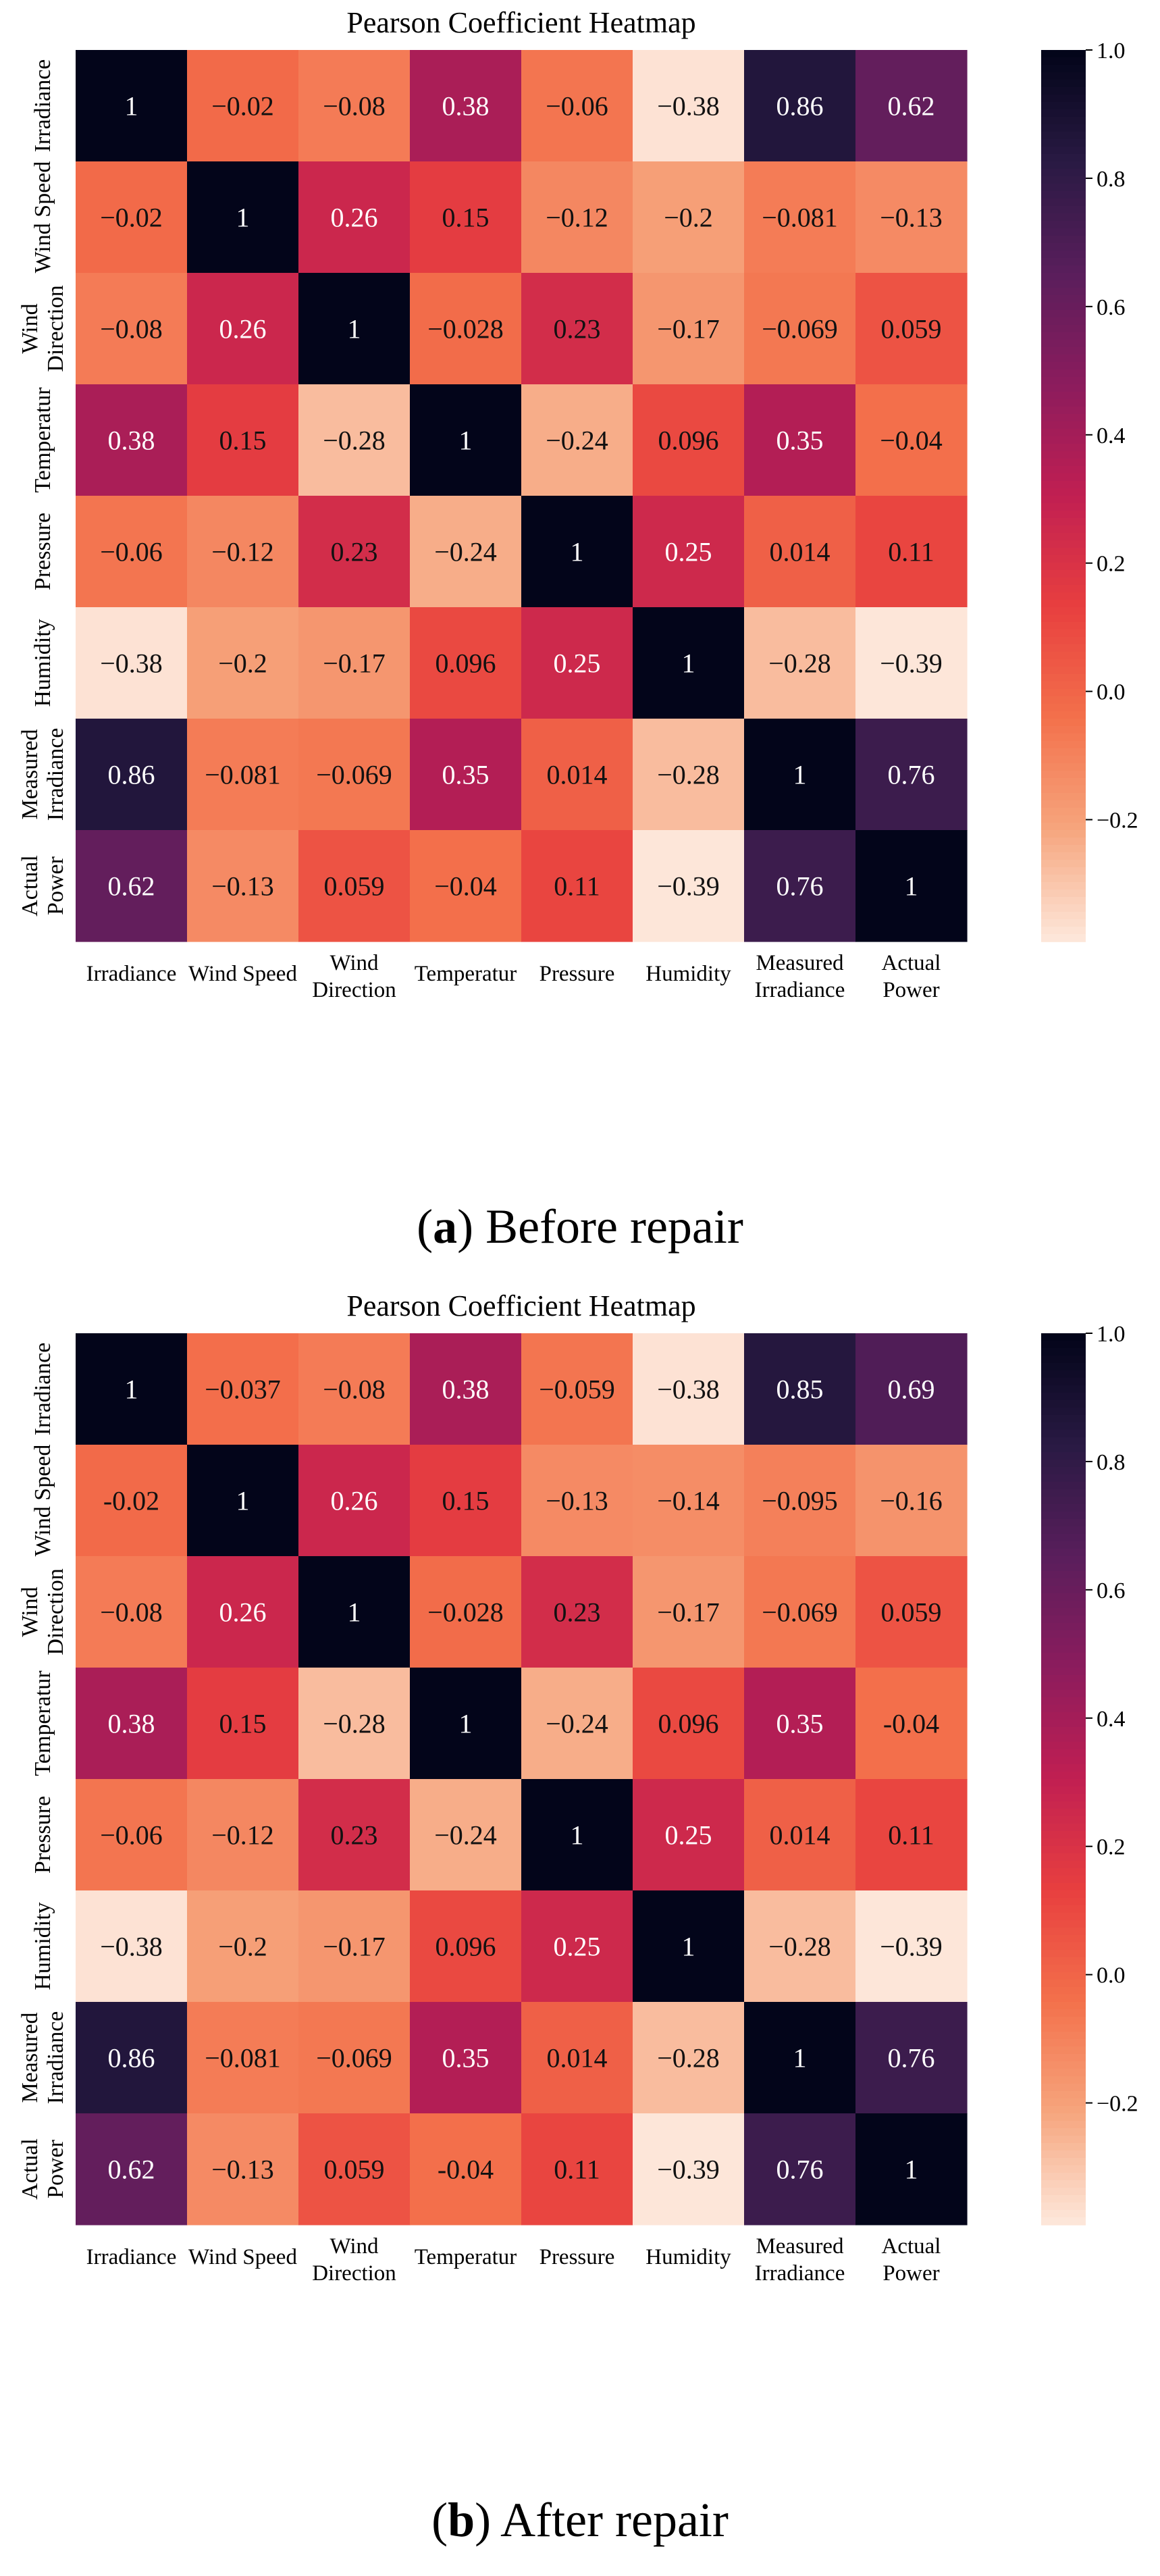  Describe the element at coordinates (42, 551) in the screenshot. I see `heatmap-a-row-label-line: Pressure` at that location.